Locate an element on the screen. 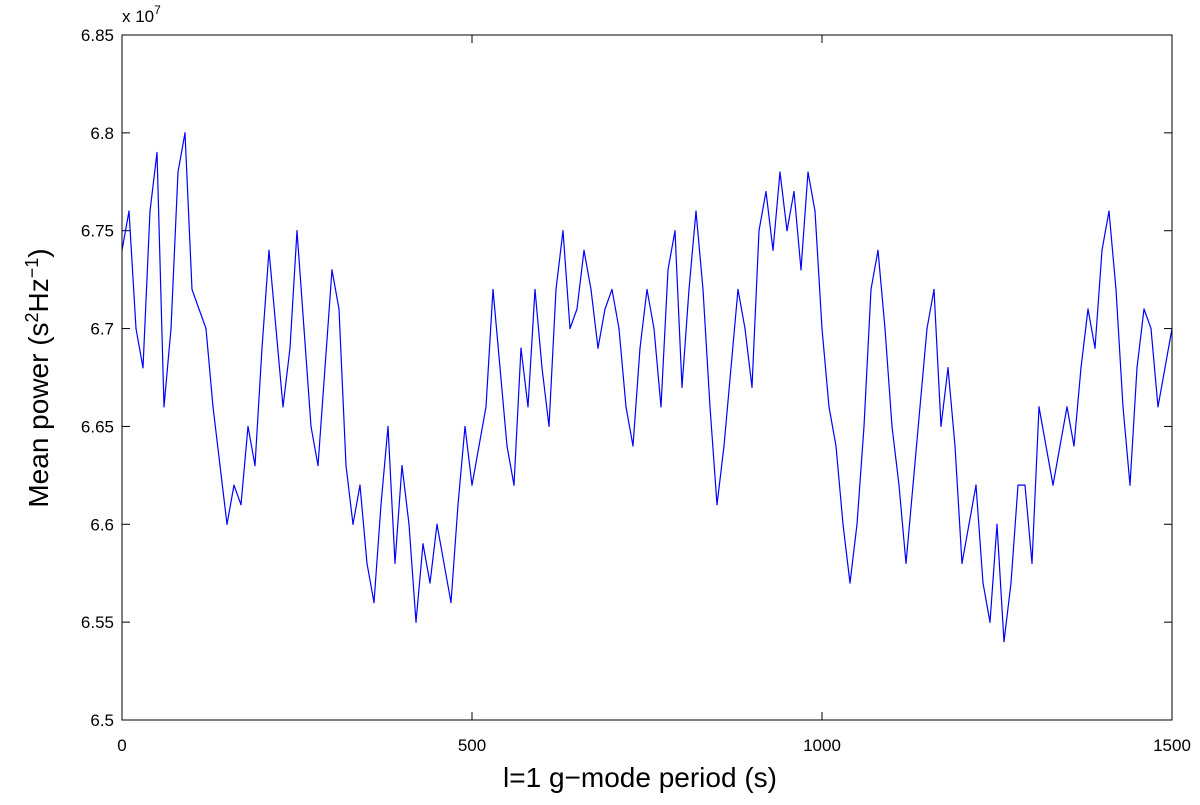  y-axis-label: Mean power (s2Hz−1) is located at coordinates (38, 377).